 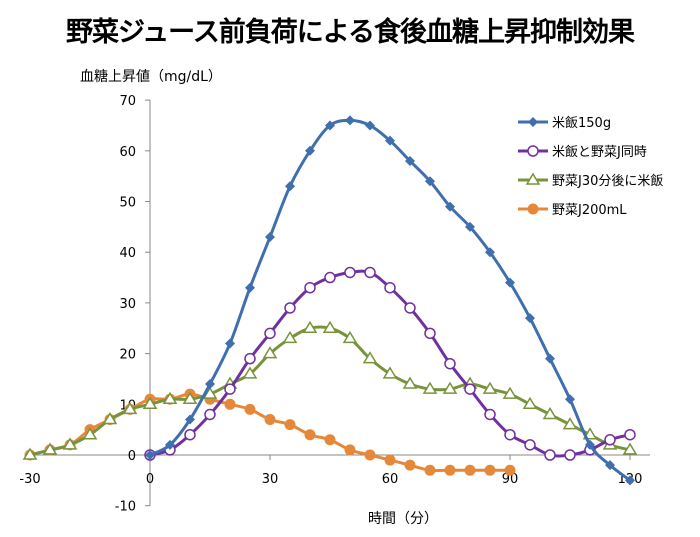 I want to click on y-tick-label: 40, so click(x=127, y=253).